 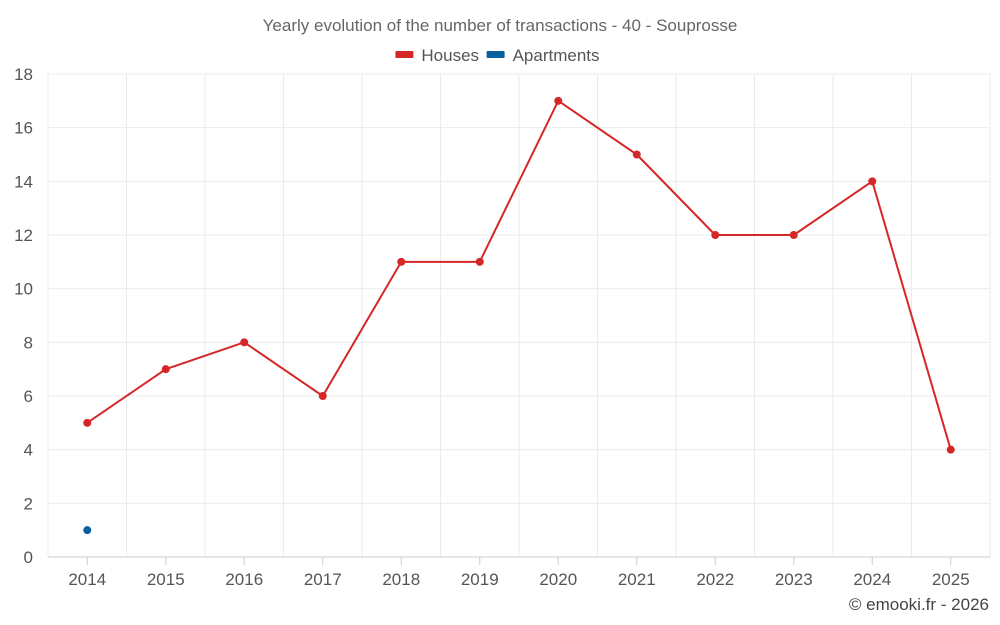 What do you see at coordinates (556, 55) in the screenshot?
I see `legend-label: Apartments` at bounding box center [556, 55].